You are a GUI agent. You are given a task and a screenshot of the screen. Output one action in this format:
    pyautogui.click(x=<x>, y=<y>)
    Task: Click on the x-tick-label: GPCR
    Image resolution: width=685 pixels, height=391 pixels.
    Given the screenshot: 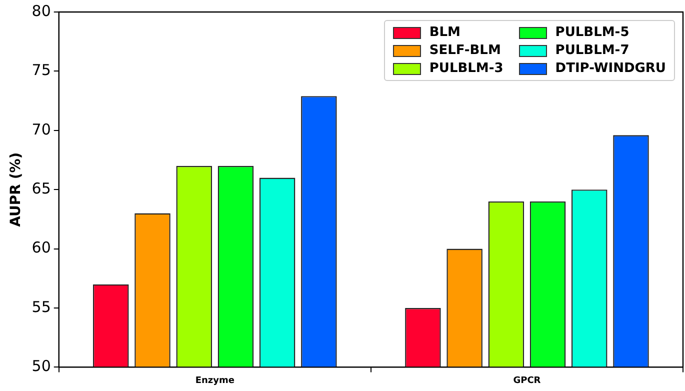 What is the action you would take?
    pyautogui.click(x=527, y=381)
    